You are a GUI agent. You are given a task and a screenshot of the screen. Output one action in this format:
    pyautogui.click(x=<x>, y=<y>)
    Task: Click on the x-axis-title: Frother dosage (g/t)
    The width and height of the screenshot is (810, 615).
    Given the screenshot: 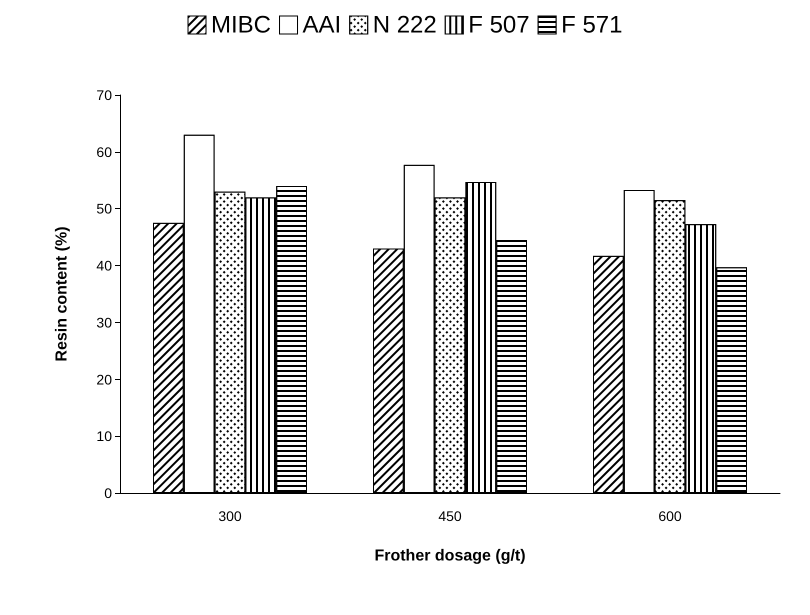 What is the action you would take?
    pyautogui.click(x=450, y=556)
    